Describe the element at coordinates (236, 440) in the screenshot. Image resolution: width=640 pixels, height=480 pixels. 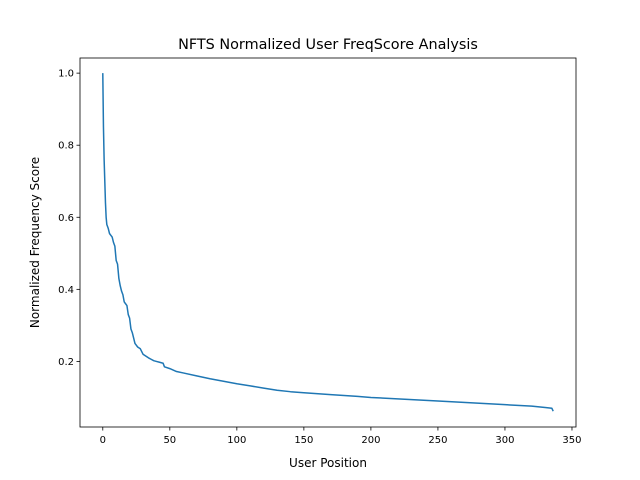
I see `x-tick-label: 100` at that location.